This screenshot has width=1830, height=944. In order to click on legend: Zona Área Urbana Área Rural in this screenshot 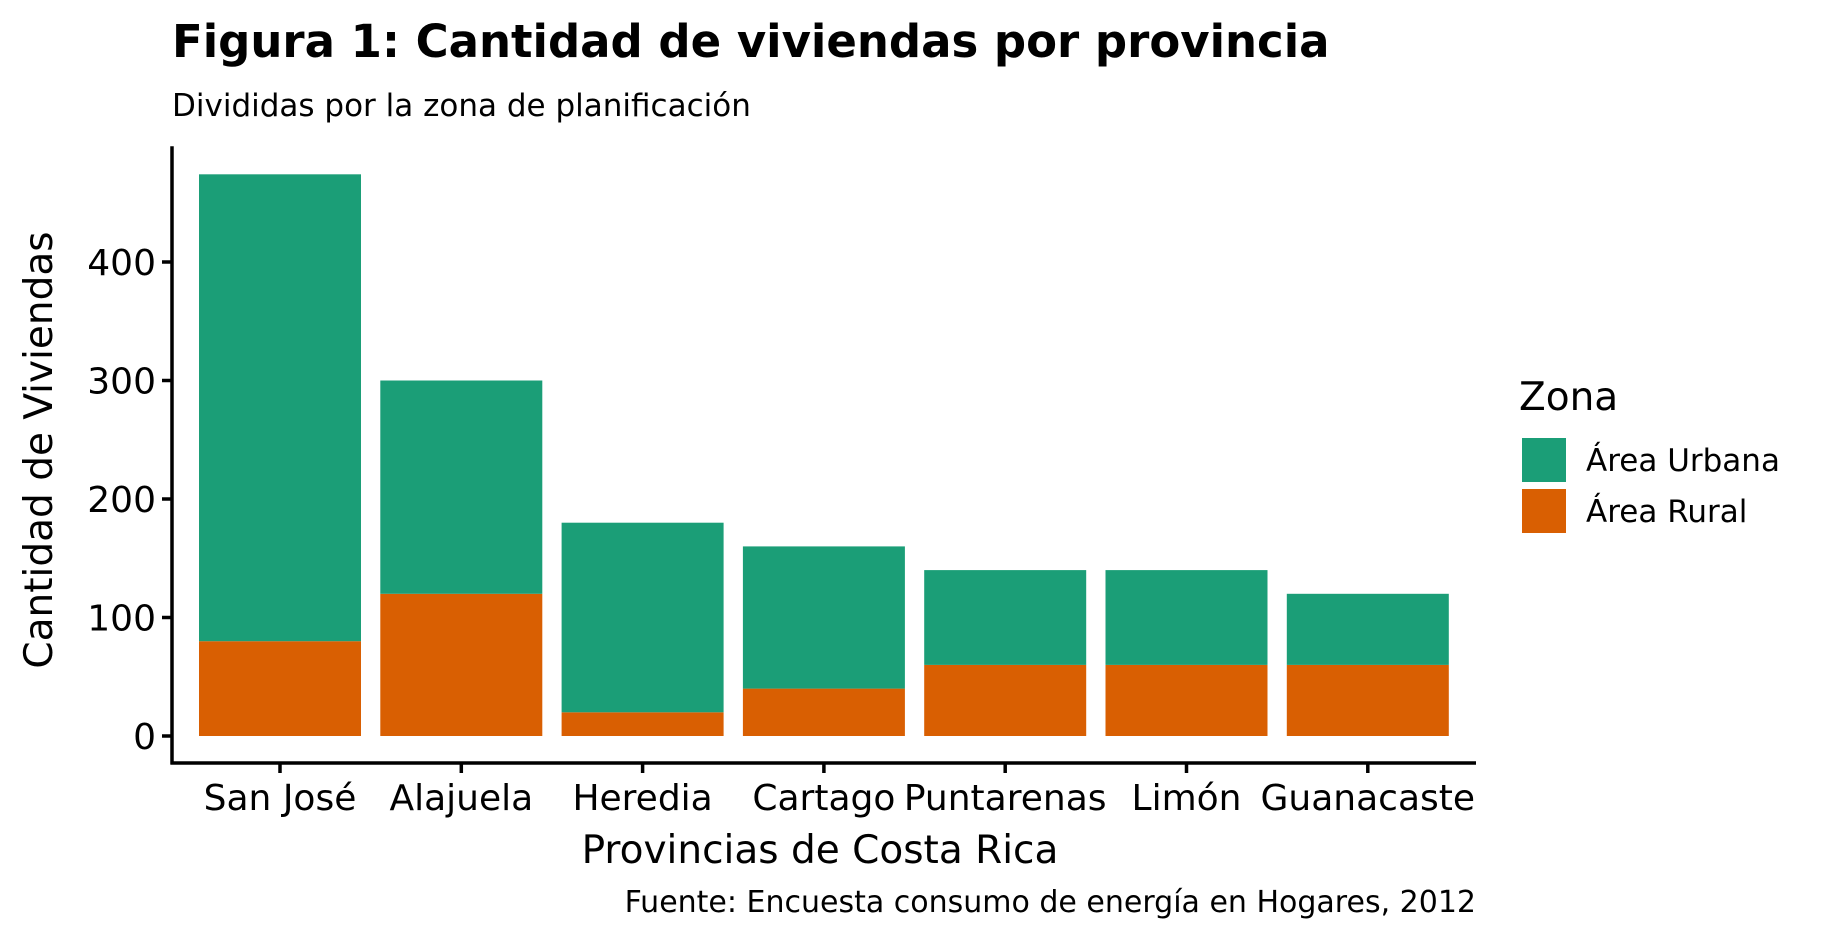, I will do `click(1649, 454)`.